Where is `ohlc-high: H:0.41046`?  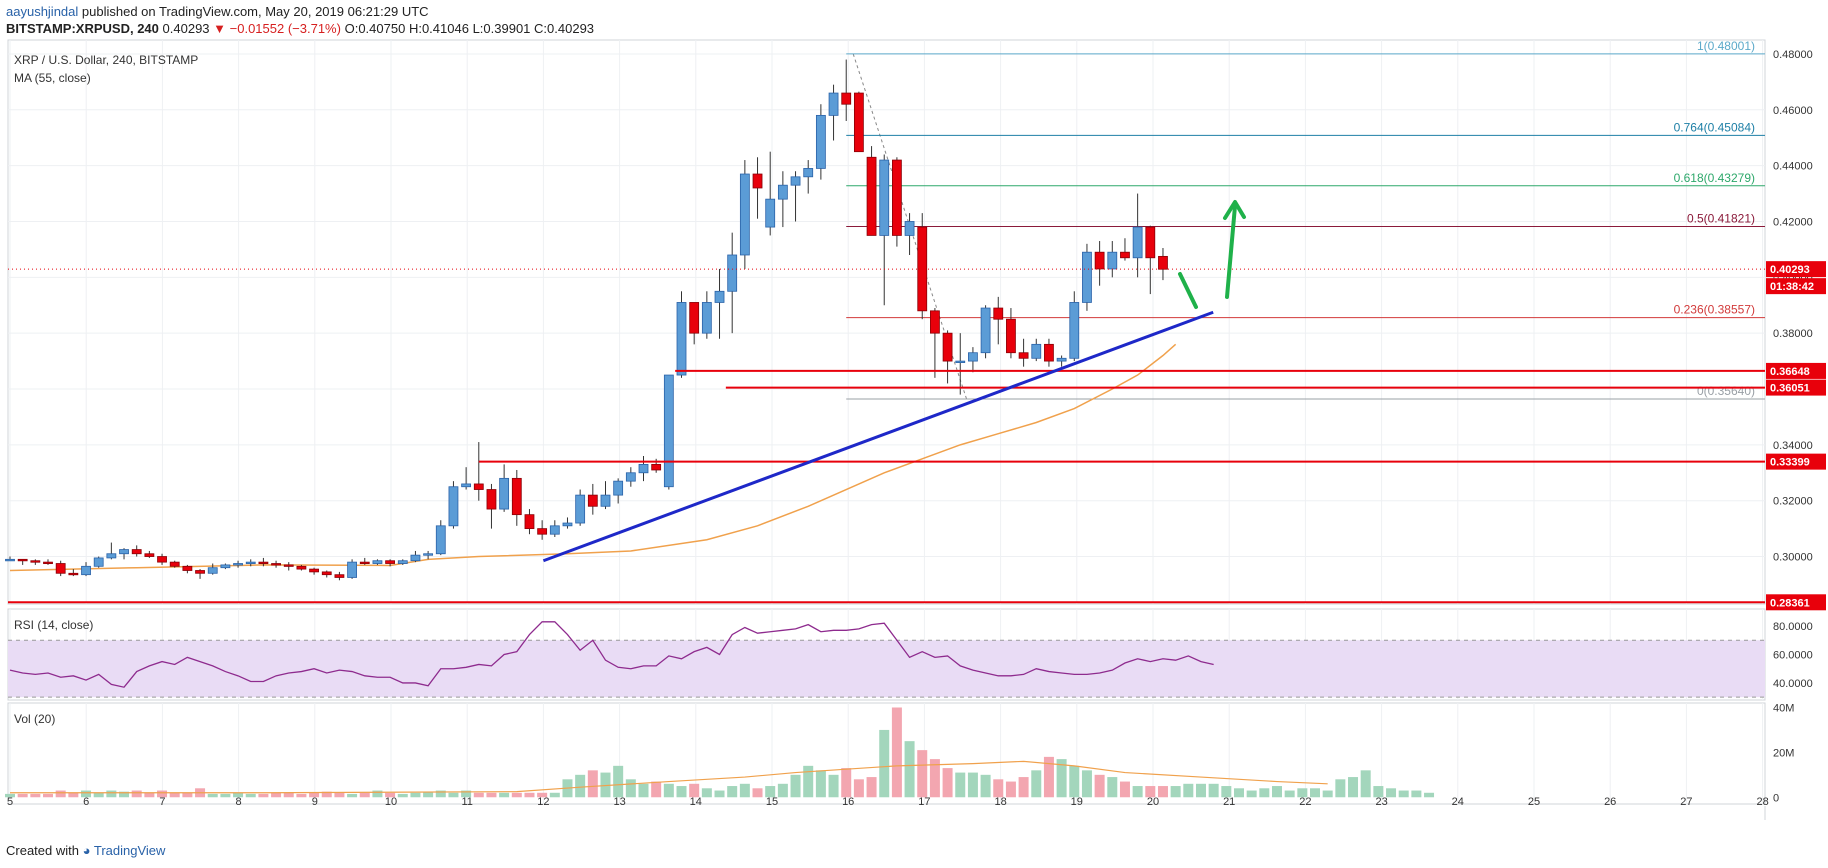
ohlc-high: H:0.41046 is located at coordinates (438, 28).